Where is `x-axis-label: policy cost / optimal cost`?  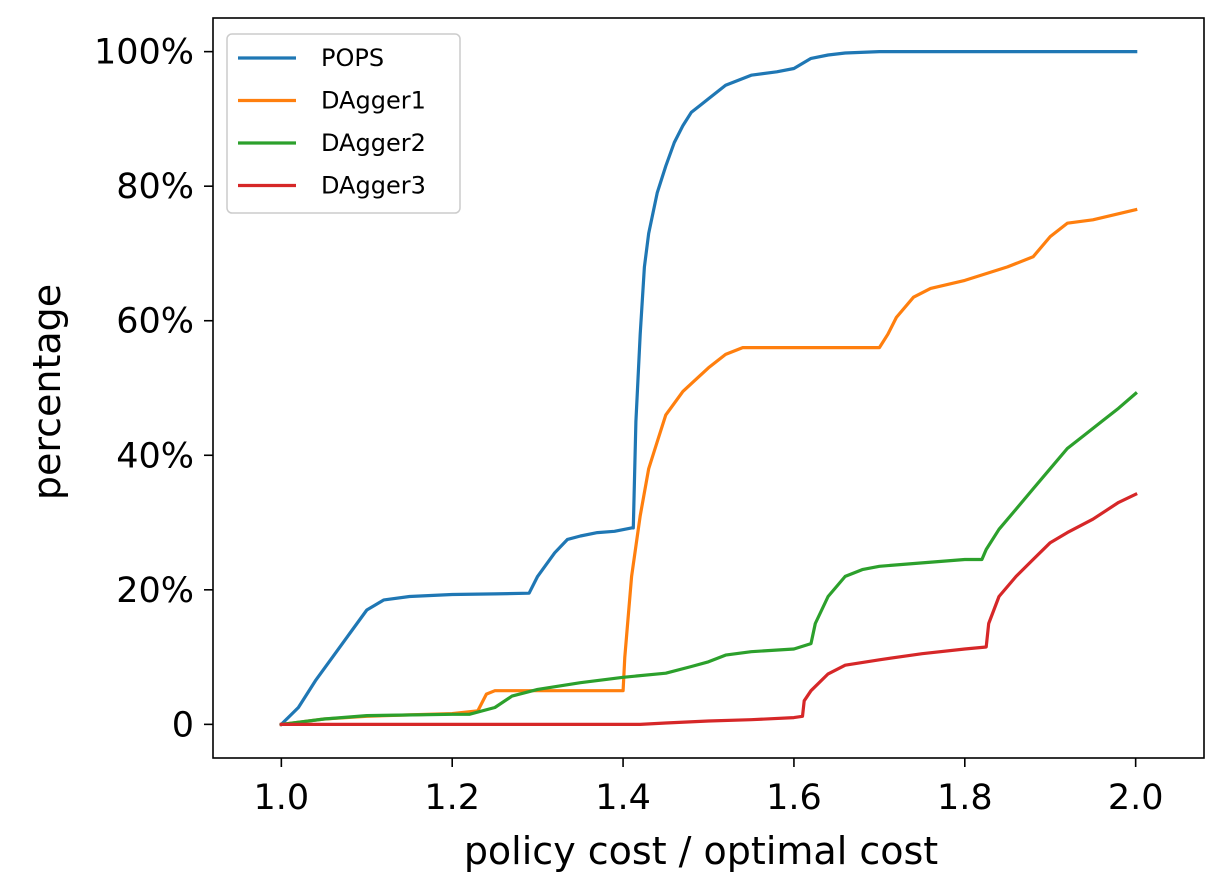
x-axis-label: policy cost / optimal cost is located at coordinates (701, 851).